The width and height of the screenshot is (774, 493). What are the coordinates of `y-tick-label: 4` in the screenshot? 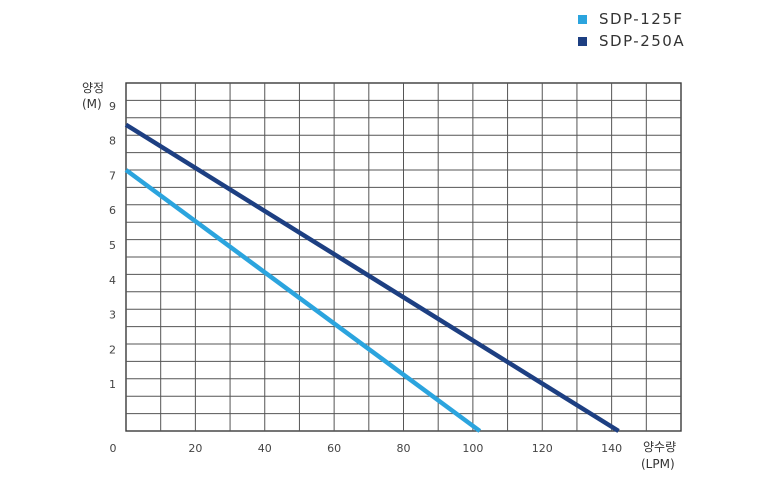 It's located at (112, 280).